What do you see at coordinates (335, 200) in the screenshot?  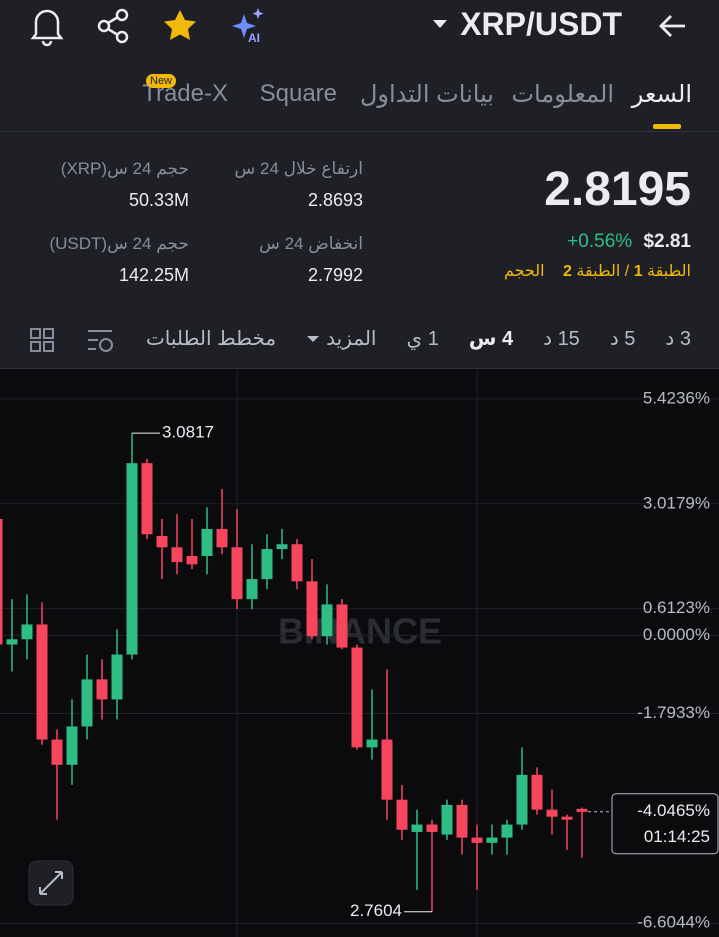 I see `stat-value: 2.8693` at bounding box center [335, 200].